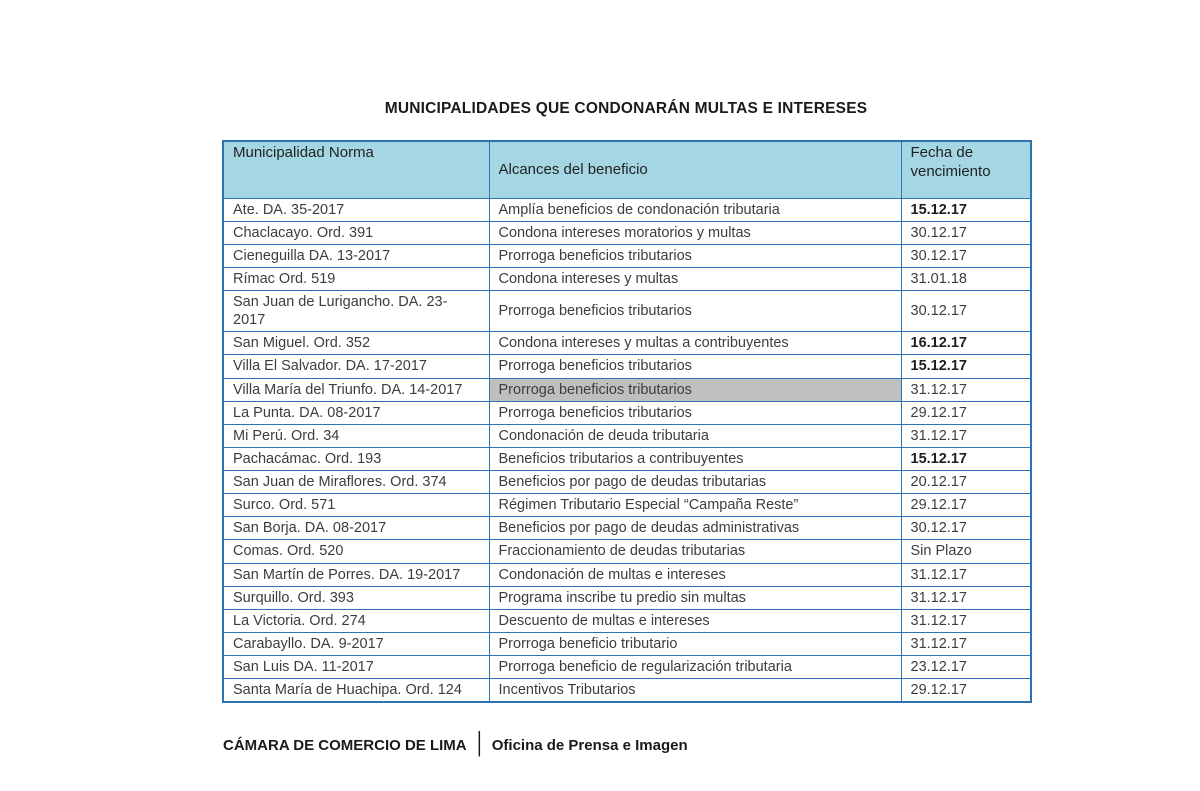 This screenshot has width=1200, height=791. Describe the element at coordinates (356, 343) in the screenshot. I see `cell-municipalidad: San Miguel. Ord. 352` at that location.